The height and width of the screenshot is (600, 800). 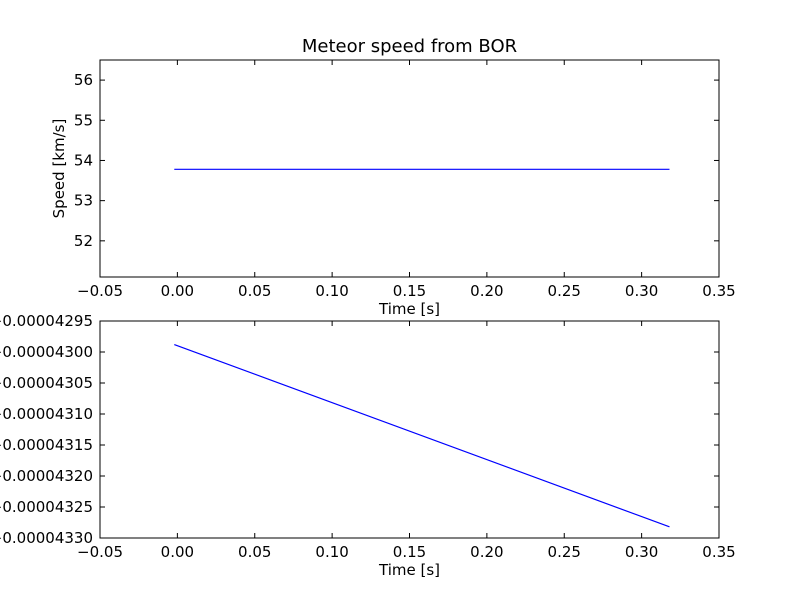 I want to click on top-xtick-label: 0.05, so click(x=254, y=291).